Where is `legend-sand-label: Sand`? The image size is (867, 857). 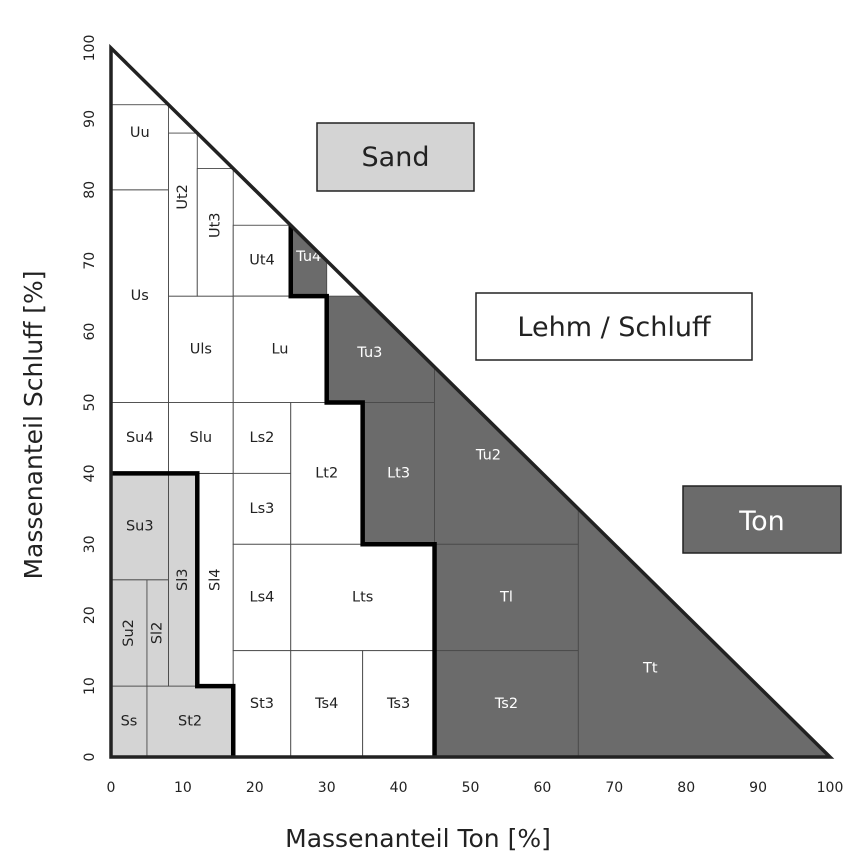
legend-sand-label: Sand is located at coordinates (396, 157).